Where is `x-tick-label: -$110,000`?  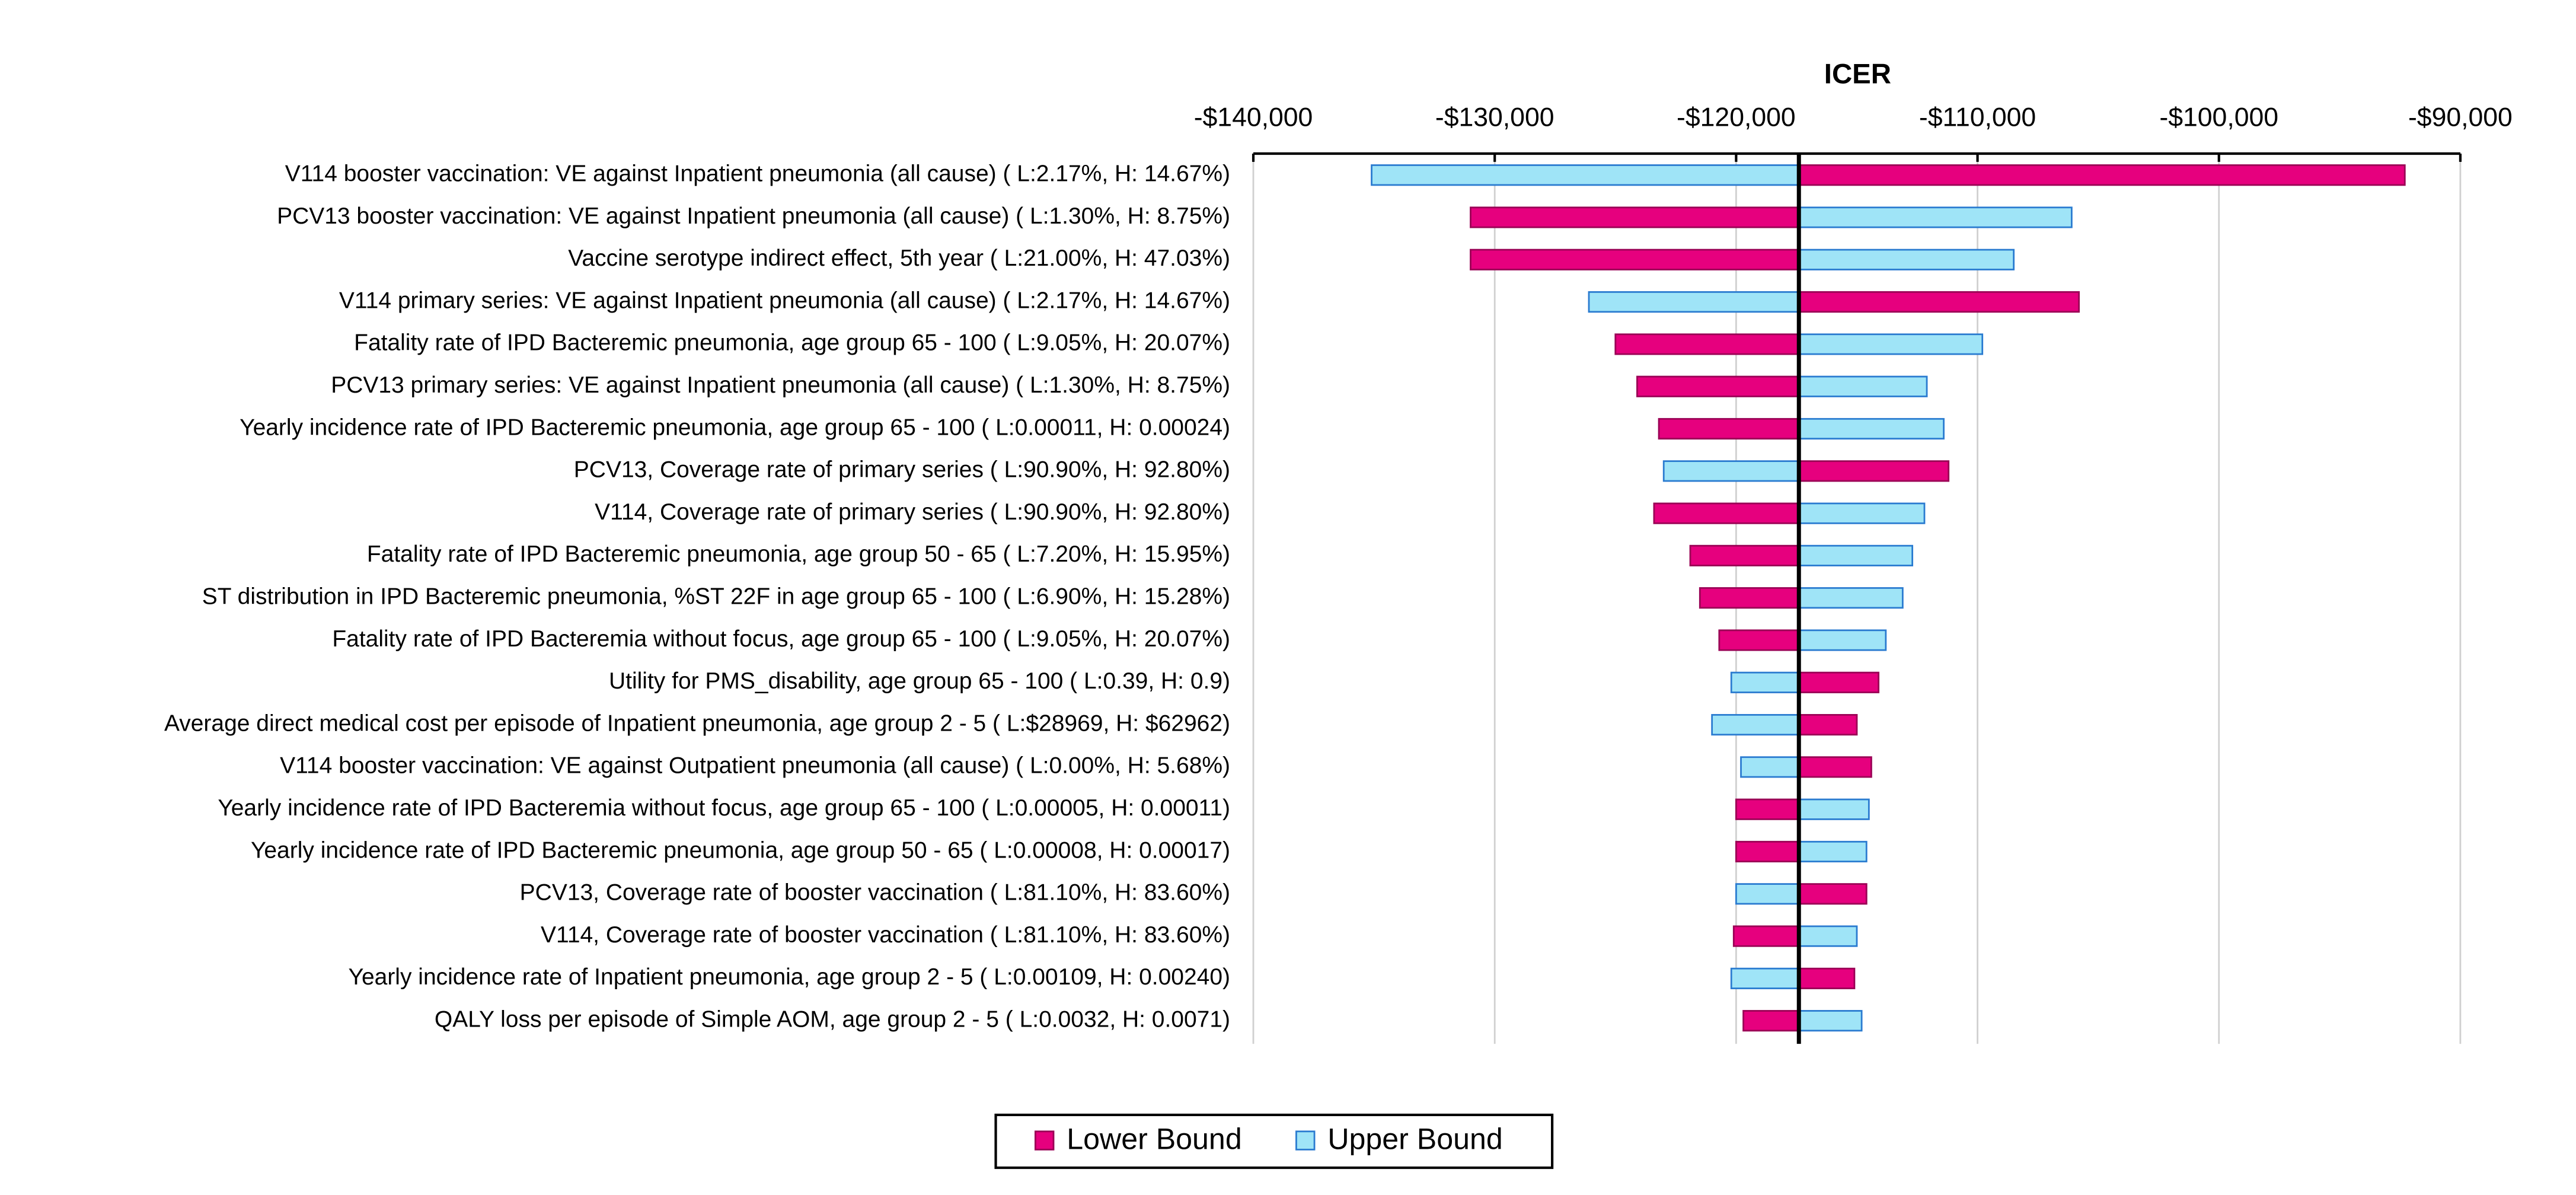
x-tick-label: -$110,000 is located at coordinates (1977, 118).